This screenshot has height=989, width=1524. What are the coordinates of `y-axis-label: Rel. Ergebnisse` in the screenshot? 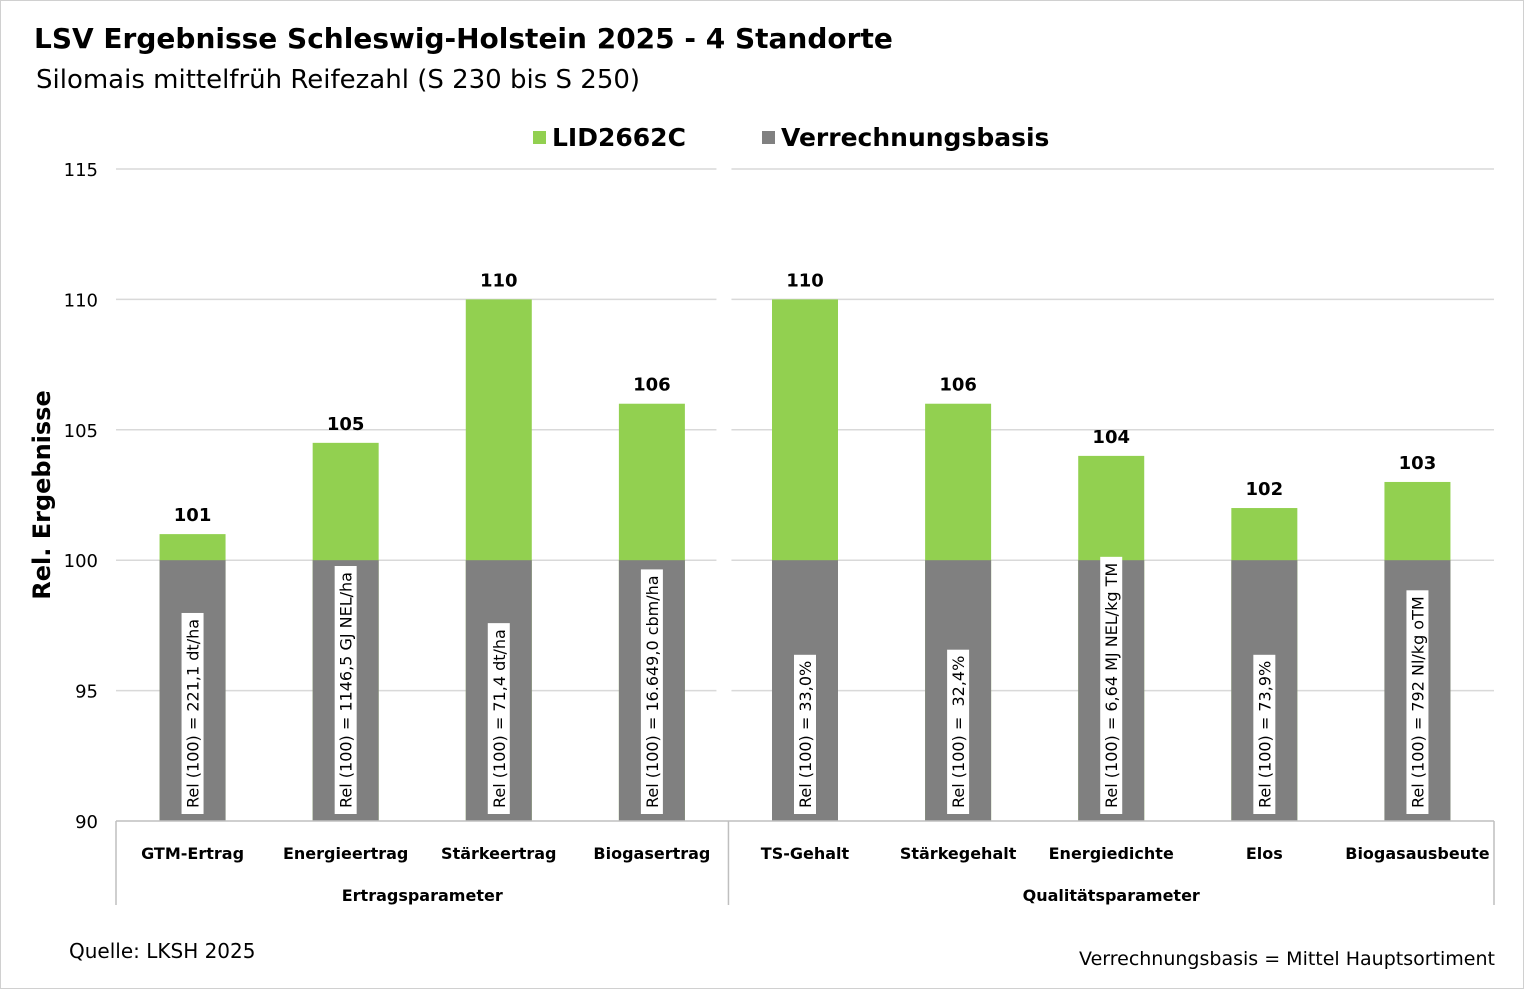 It's located at (42, 494).